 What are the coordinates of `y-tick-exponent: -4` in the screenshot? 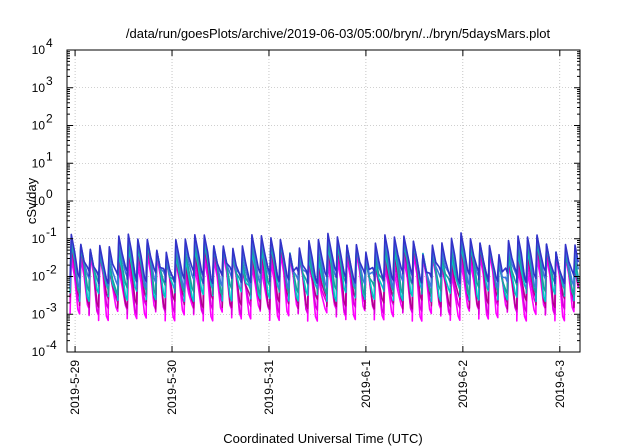 It's located at (51, 345).